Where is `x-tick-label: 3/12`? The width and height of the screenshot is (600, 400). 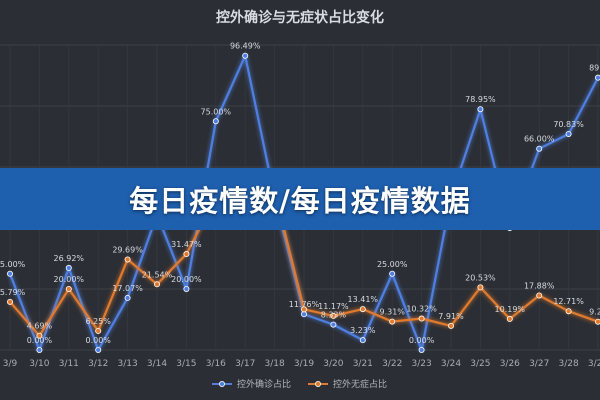
x-tick-label: 3/12 is located at coordinates (98, 364).